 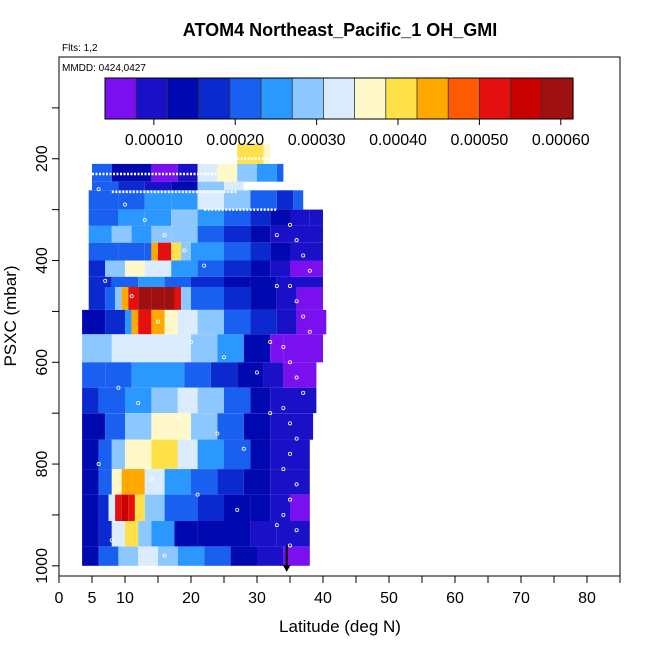 What do you see at coordinates (339, 98) in the screenshot?
I see `colorbar` at bounding box center [339, 98].